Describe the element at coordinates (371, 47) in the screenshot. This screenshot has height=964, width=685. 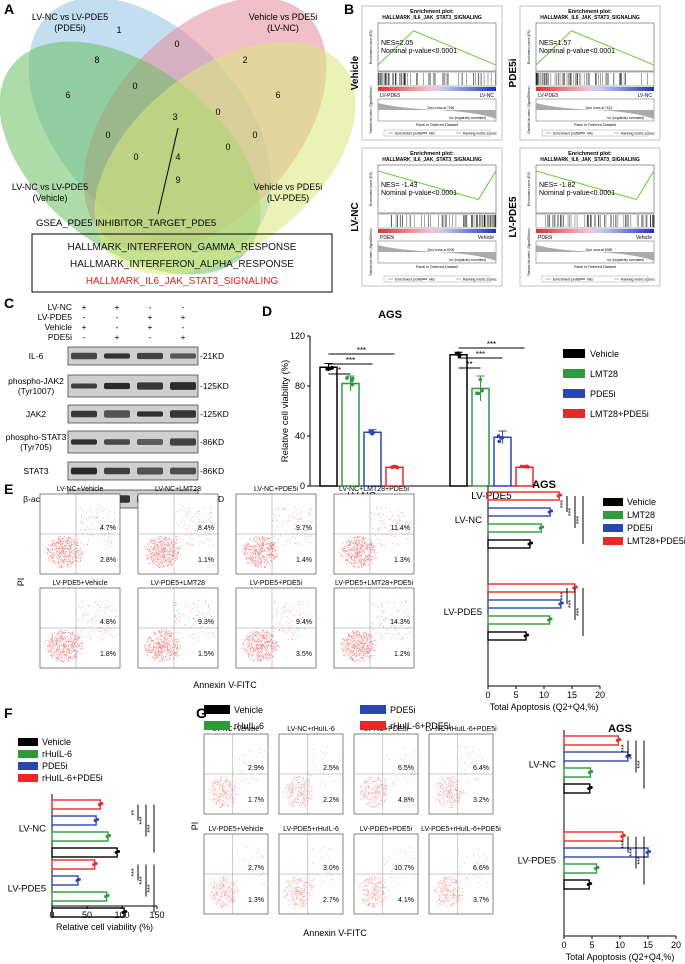
I see `gsea-ylabel-es: Enrichment score (ES)` at that location.